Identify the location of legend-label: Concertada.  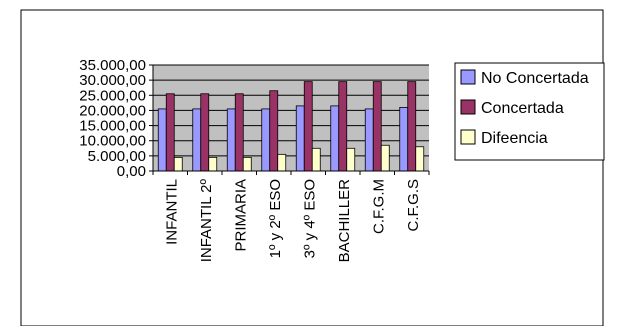
(522, 108).